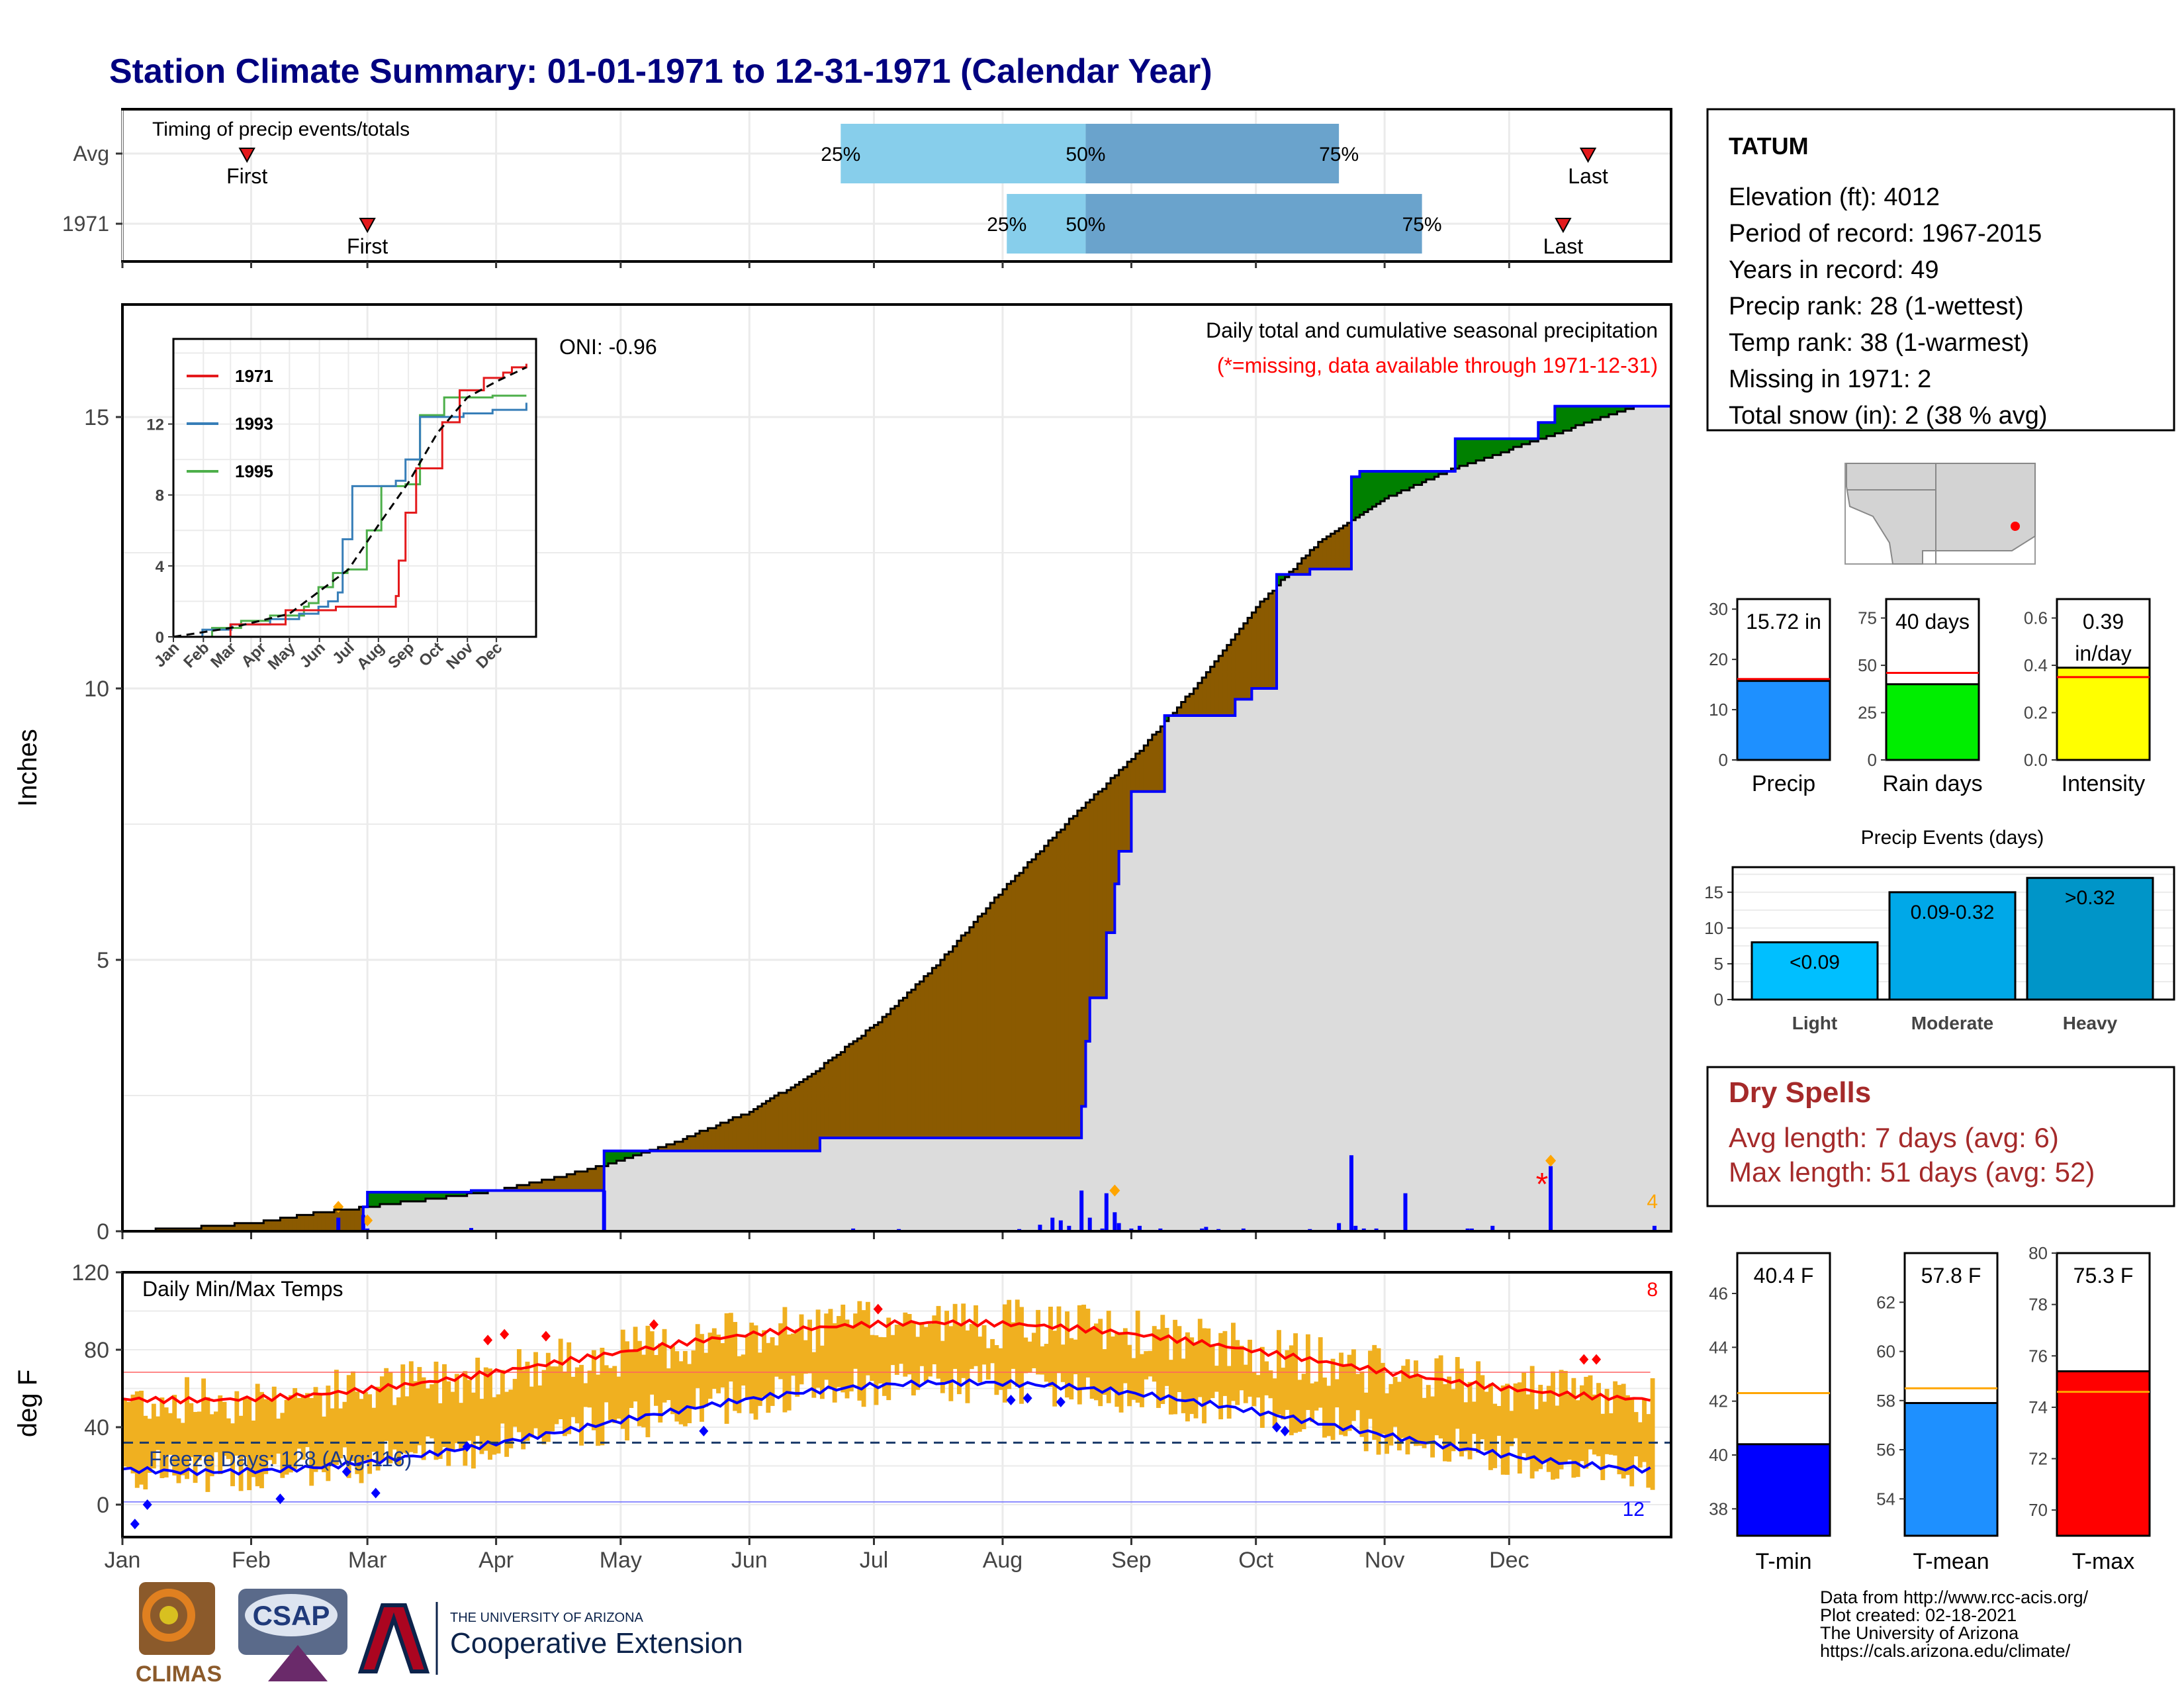 The width and height of the screenshot is (2184, 1688). I want to click on mini-chart-ytick-label: 10, so click(1718, 710).